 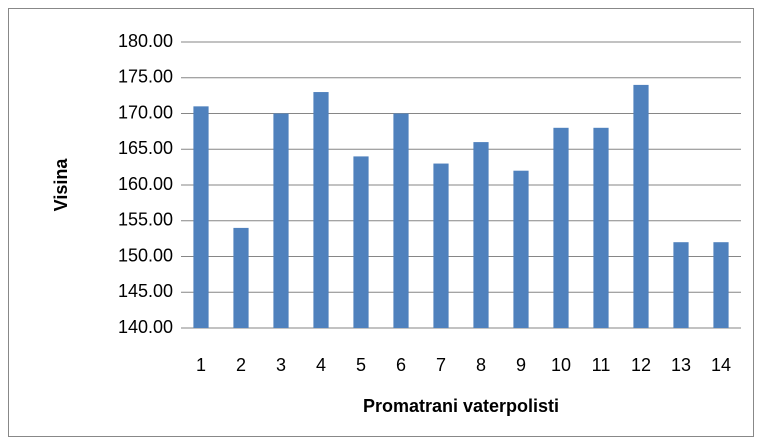 I want to click on x-tick-label: 3, so click(x=281, y=365).